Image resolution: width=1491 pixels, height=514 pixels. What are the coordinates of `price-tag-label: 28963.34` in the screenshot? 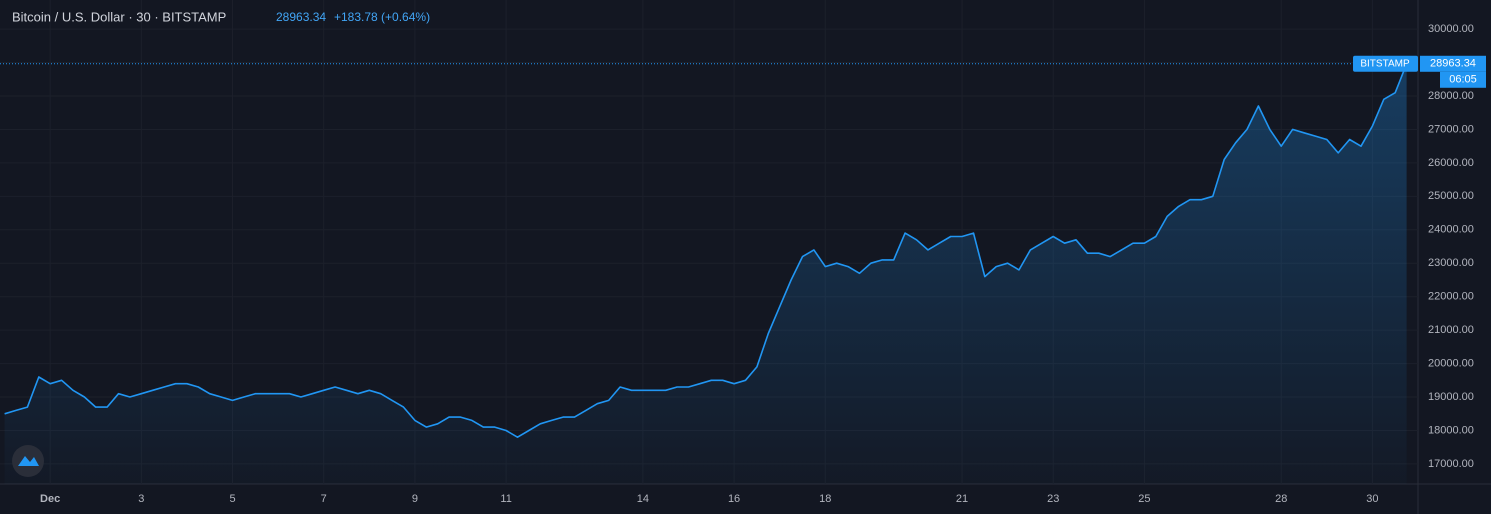 It's located at (1453, 64).